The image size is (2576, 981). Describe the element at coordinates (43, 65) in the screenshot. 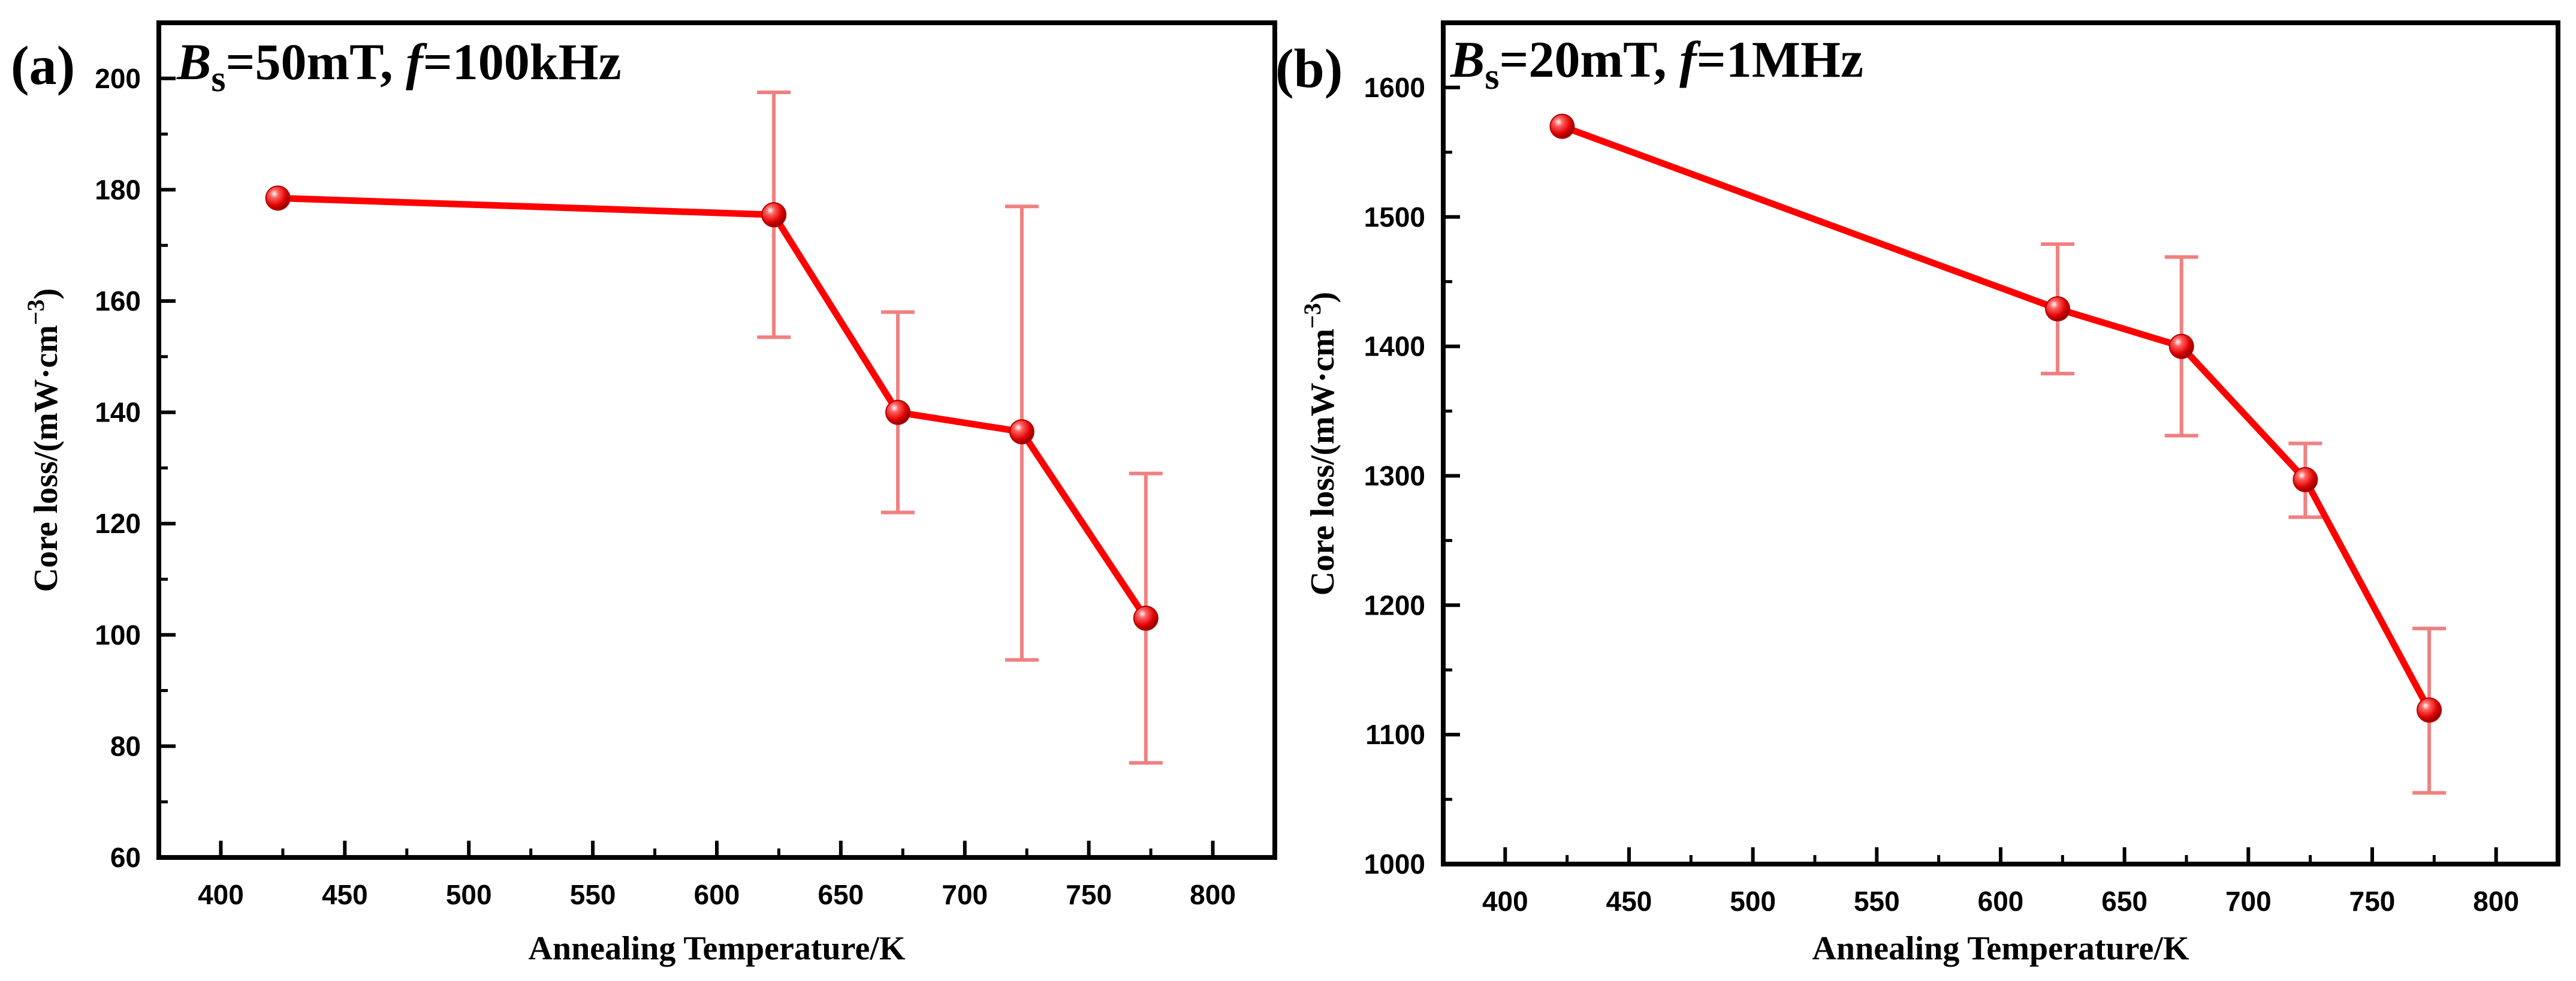

I see `panel-label-a: (a)` at that location.